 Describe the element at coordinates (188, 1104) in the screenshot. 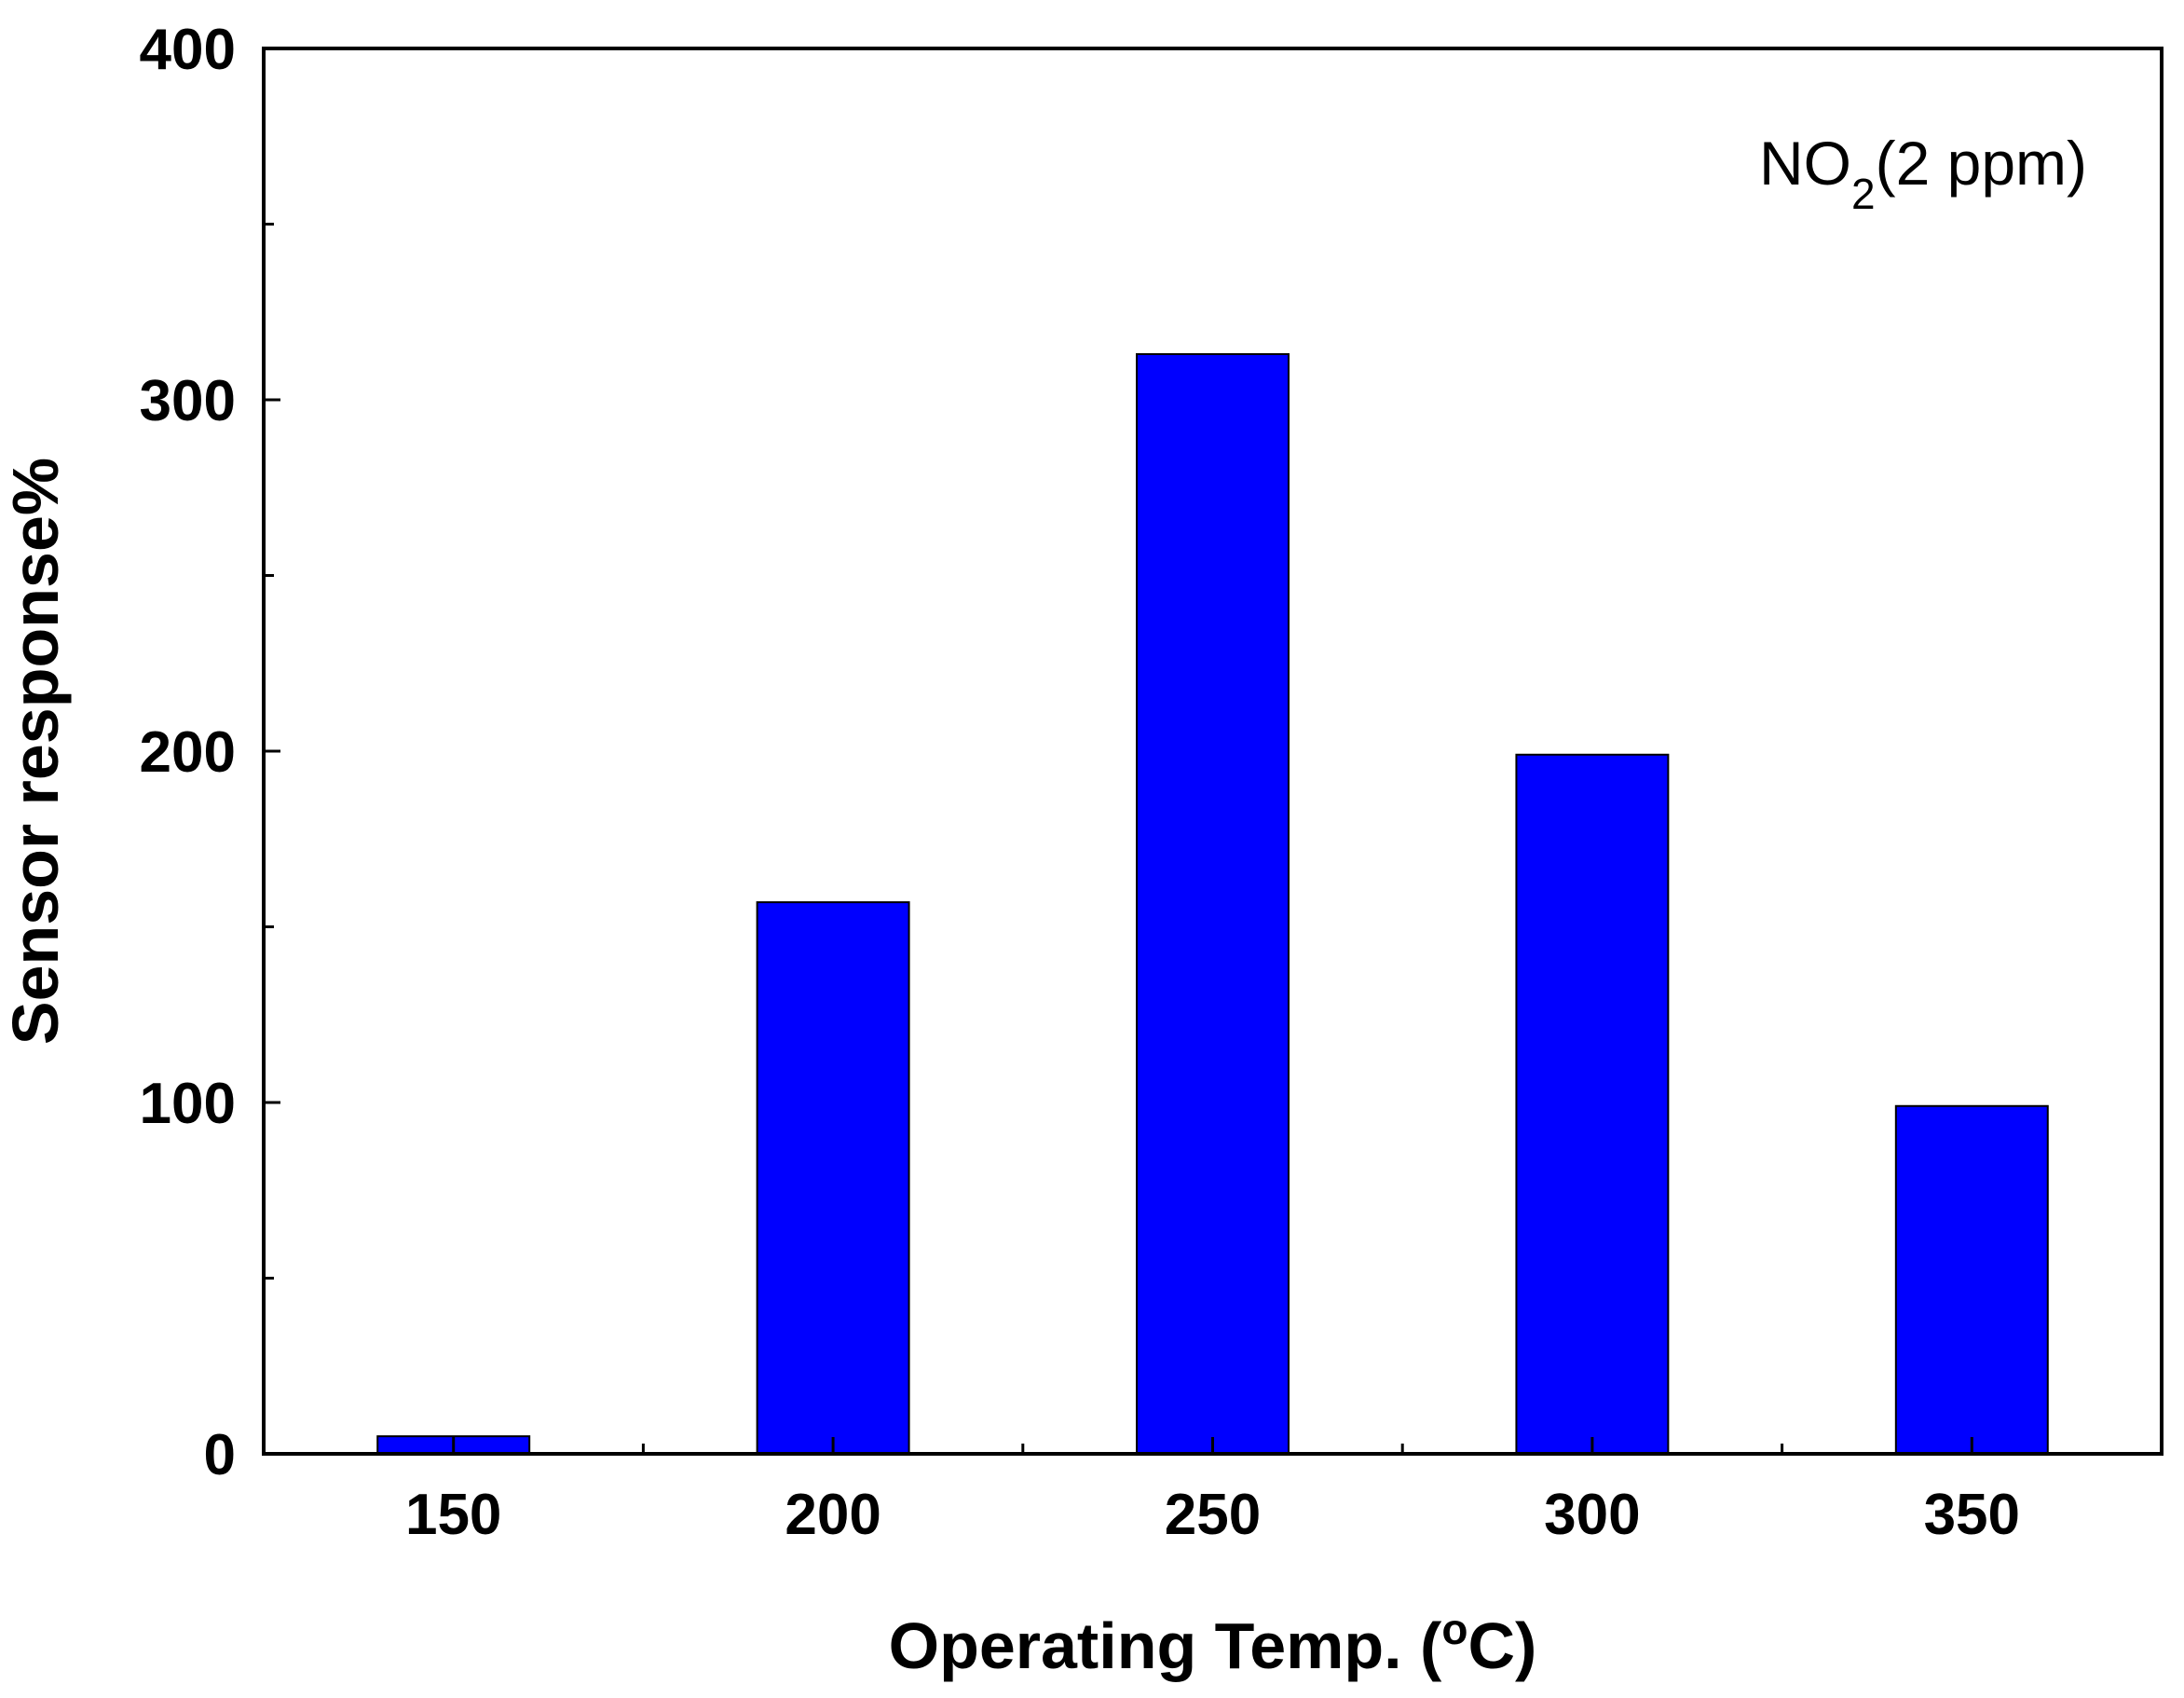

I see `y-tick-label-100: 100` at that location.